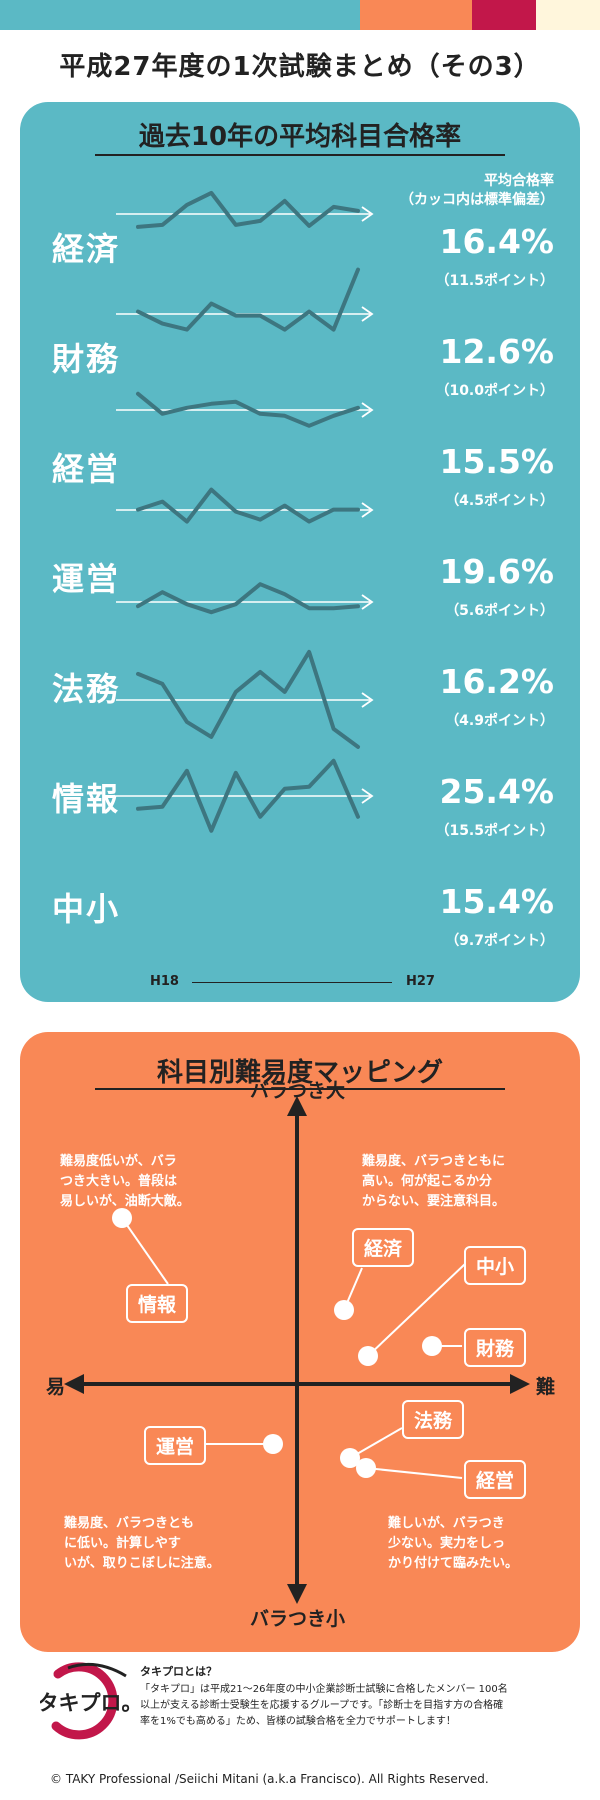  What do you see at coordinates (292, 982) in the screenshot?
I see `axis-period-line` at bounding box center [292, 982].